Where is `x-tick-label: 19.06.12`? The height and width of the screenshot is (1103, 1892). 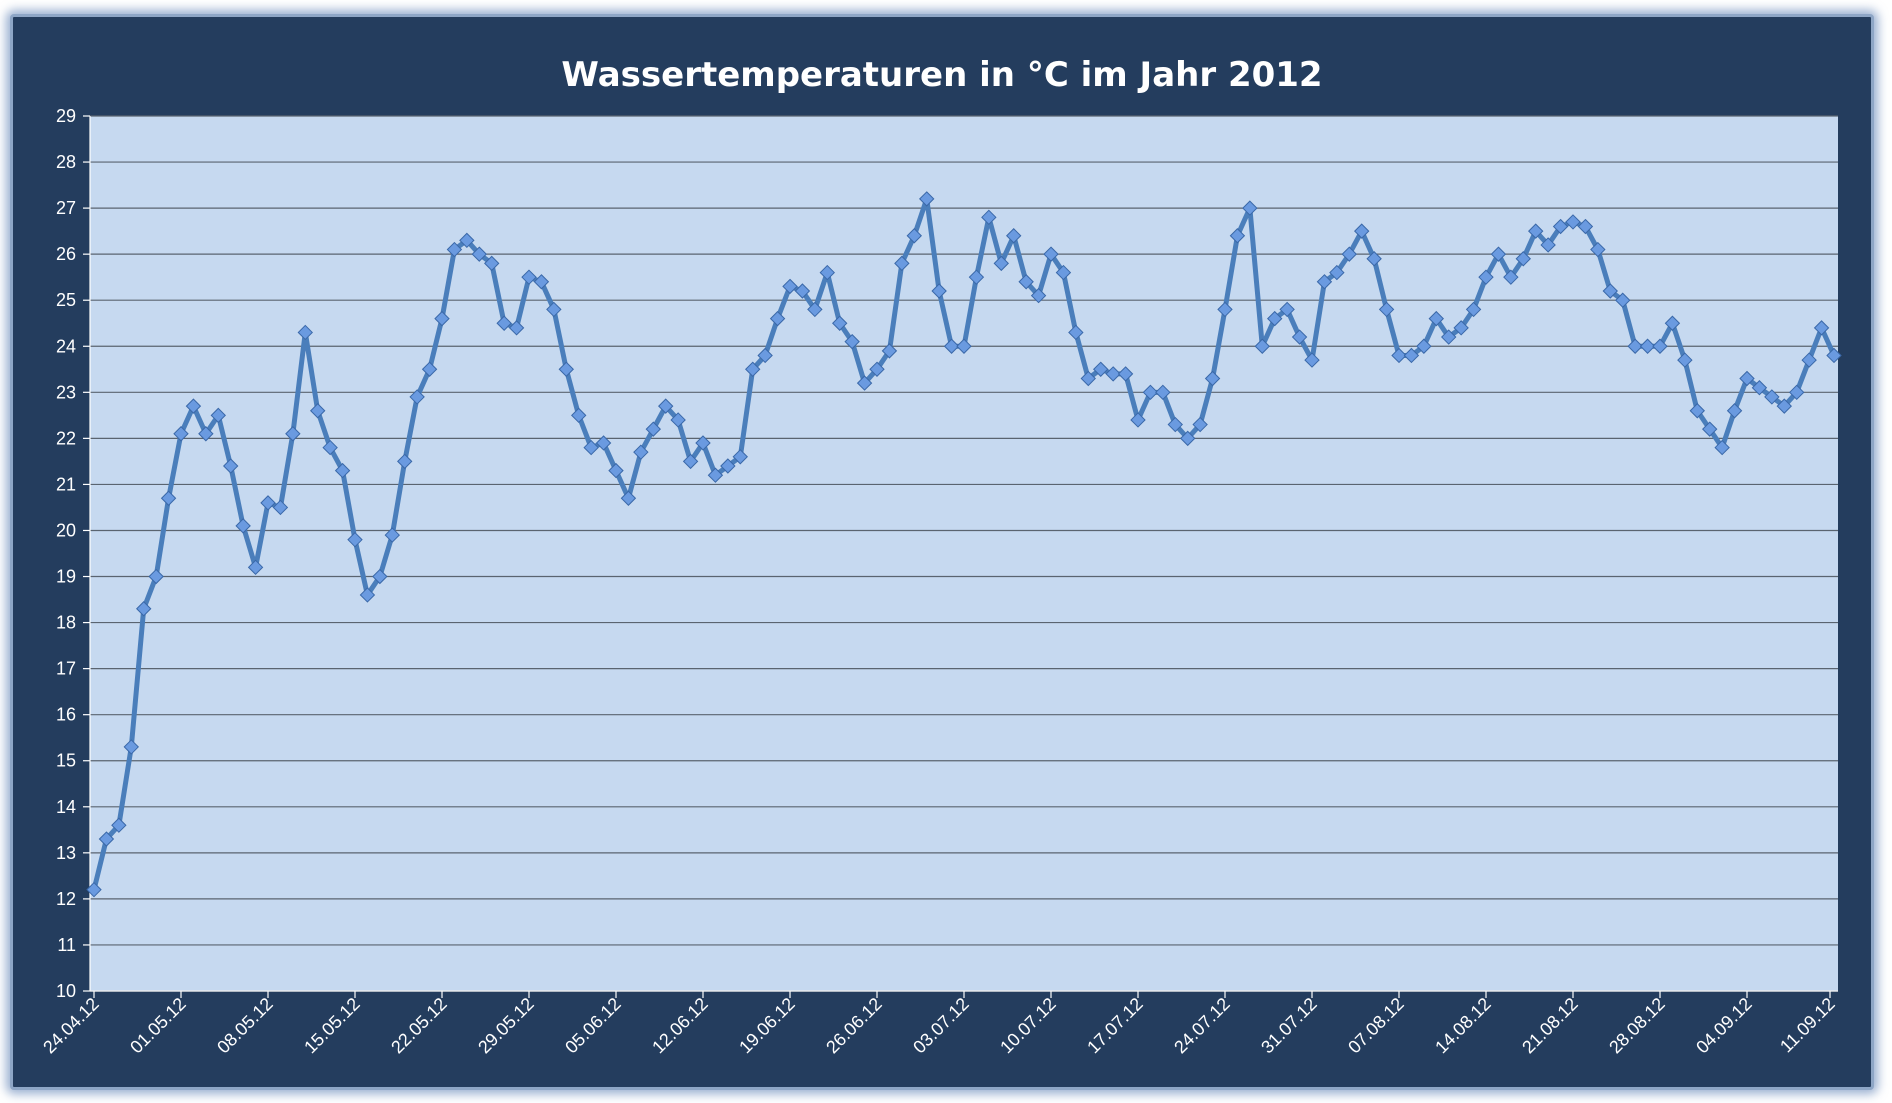 x-tick-label: 19.06.12 is located at coordinates (767, 1026).